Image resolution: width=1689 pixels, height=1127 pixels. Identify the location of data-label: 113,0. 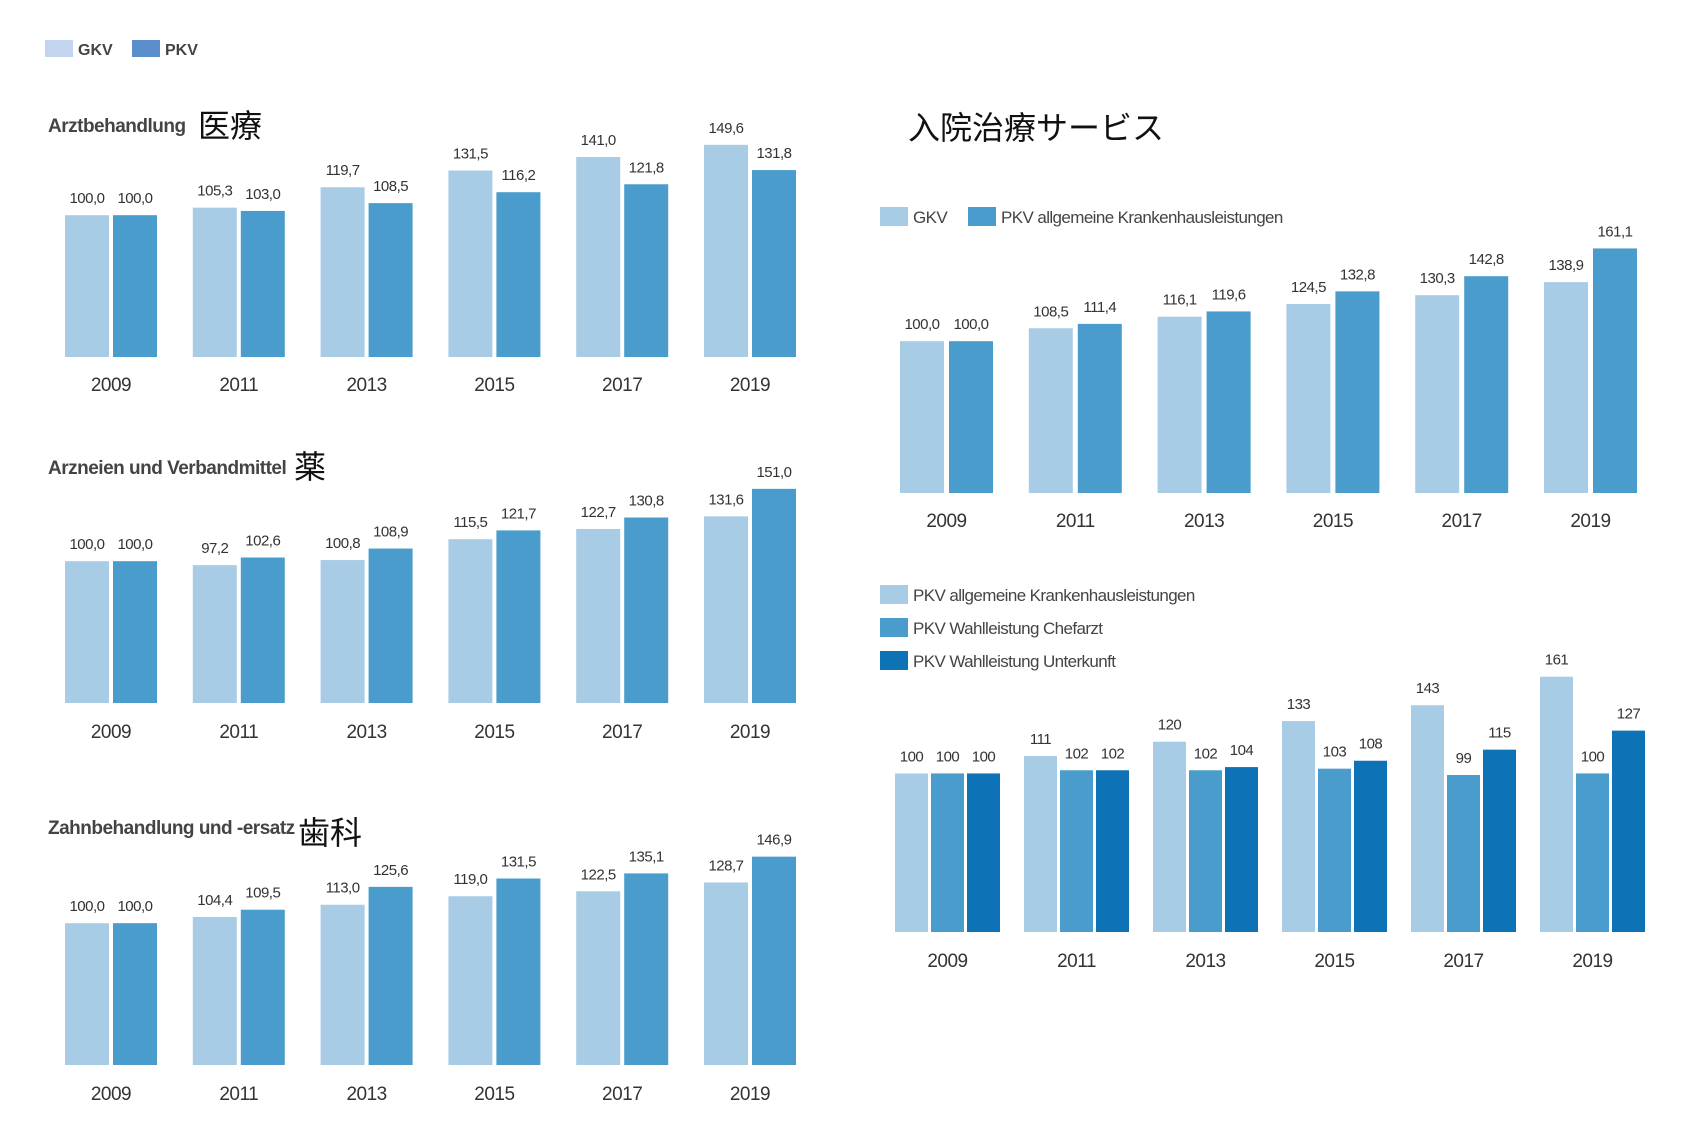
(343, 888).